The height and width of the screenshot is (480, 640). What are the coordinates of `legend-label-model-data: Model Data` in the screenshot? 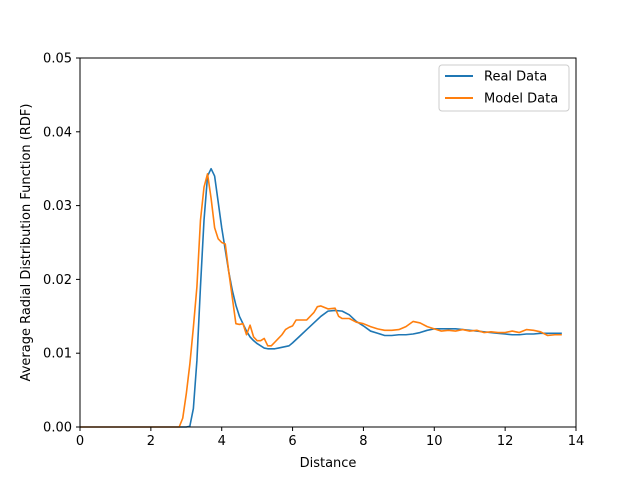 It's located at (521, 99).